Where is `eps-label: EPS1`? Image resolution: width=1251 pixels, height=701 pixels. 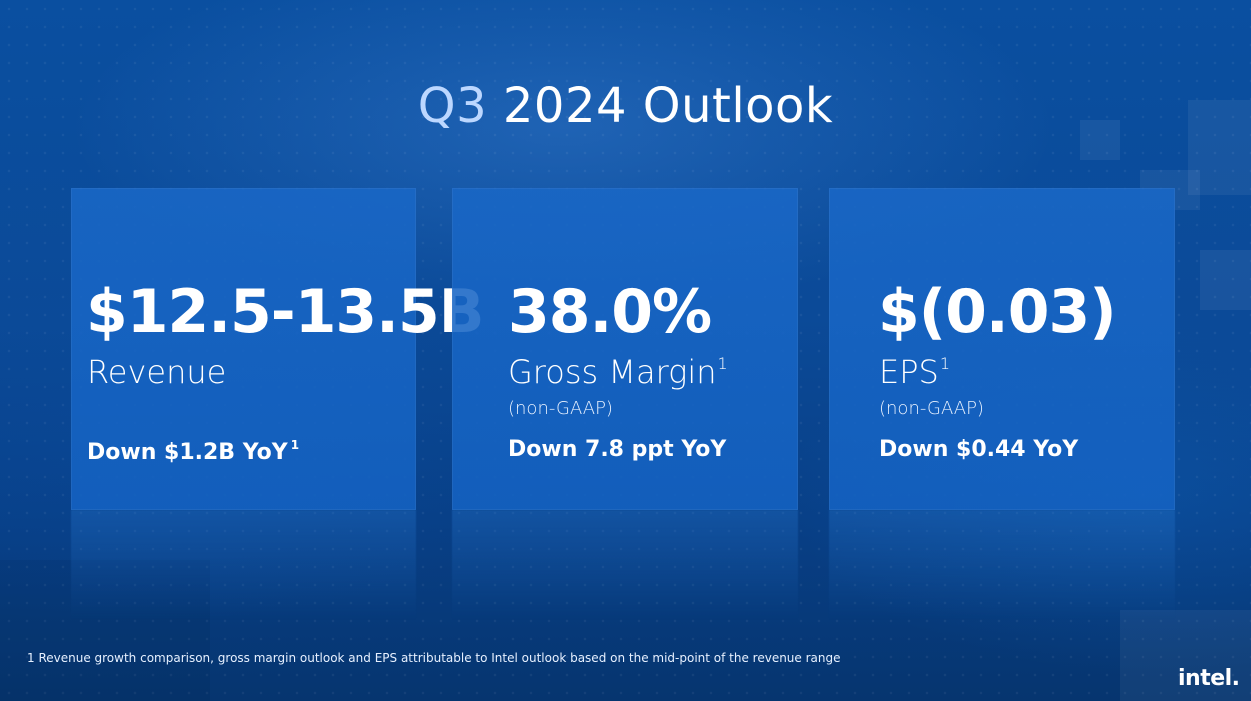 eps-label: EPS1 is located at coordinates (915, 372).